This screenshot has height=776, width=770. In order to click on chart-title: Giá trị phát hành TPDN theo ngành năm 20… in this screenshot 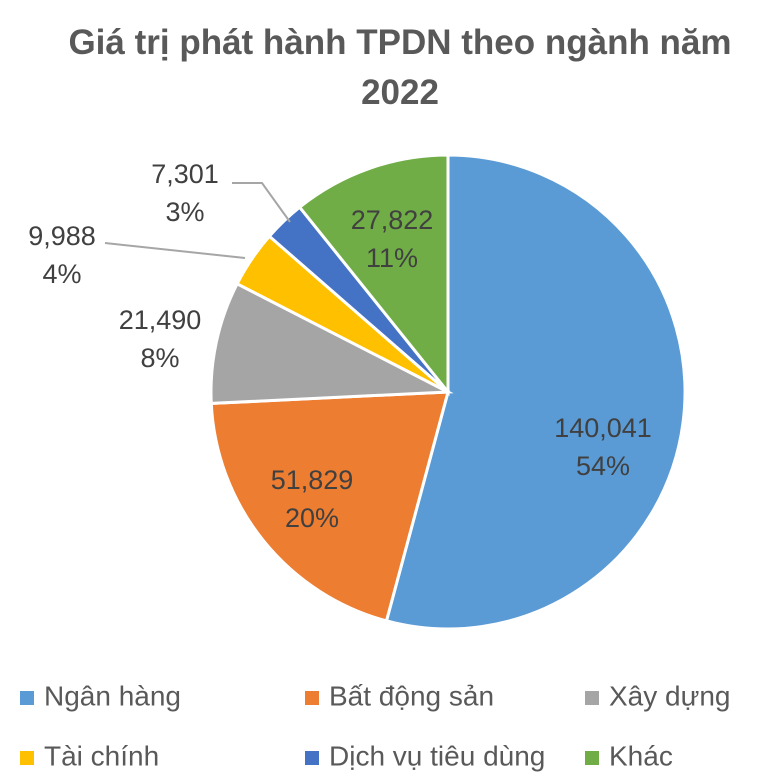, I will do `click(400, 67)`.